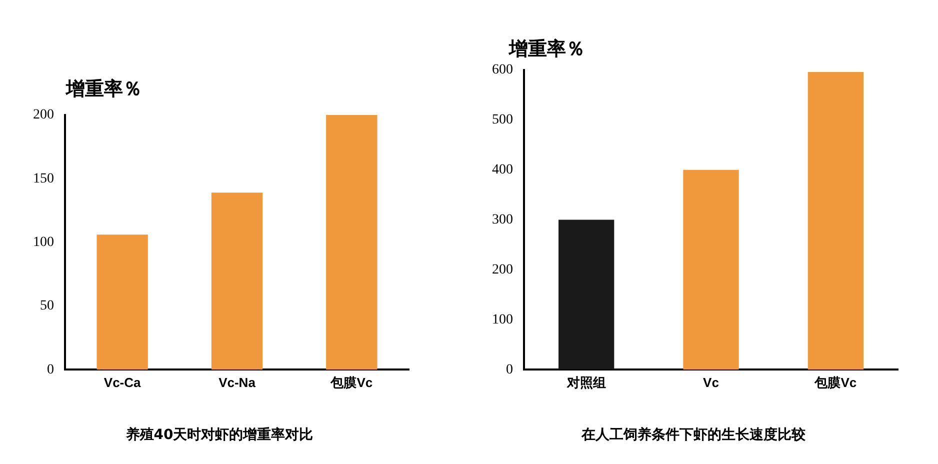 Image resolution: width=938 pixels, height=464 pixels. What do you see at coordinates (123, 382) in the screenshot?
I see `x-tick-label: Vc-Ca` at bounding box center [123, 382].